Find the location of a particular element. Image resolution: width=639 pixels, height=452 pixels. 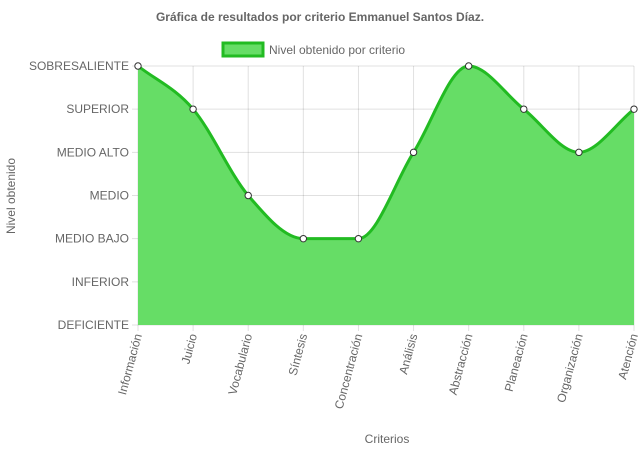

legend-label: Nivel obtenido por criterio is located at coordinates (337, 50).